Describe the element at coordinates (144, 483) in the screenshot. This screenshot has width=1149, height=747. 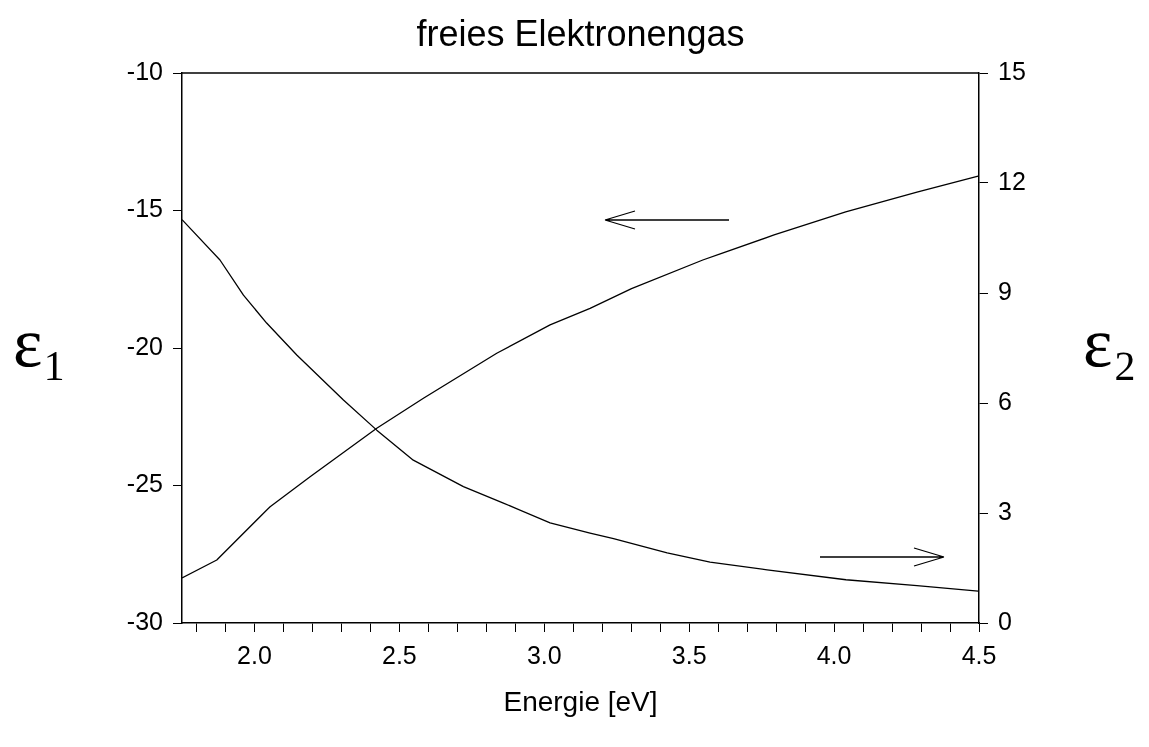
I see `y-tick-label: -25` at that location.